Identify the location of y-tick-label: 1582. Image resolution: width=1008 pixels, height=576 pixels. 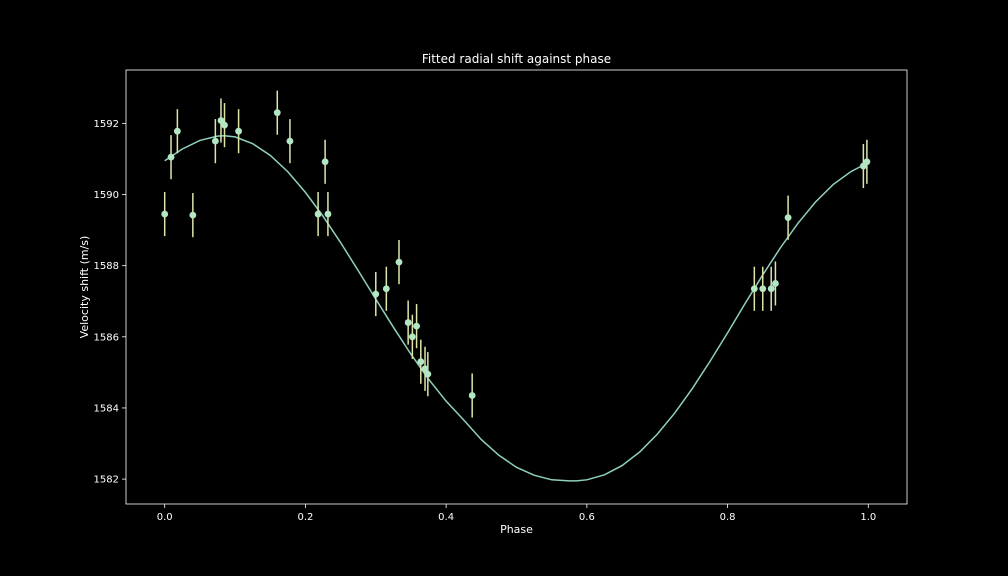
(106, 480).